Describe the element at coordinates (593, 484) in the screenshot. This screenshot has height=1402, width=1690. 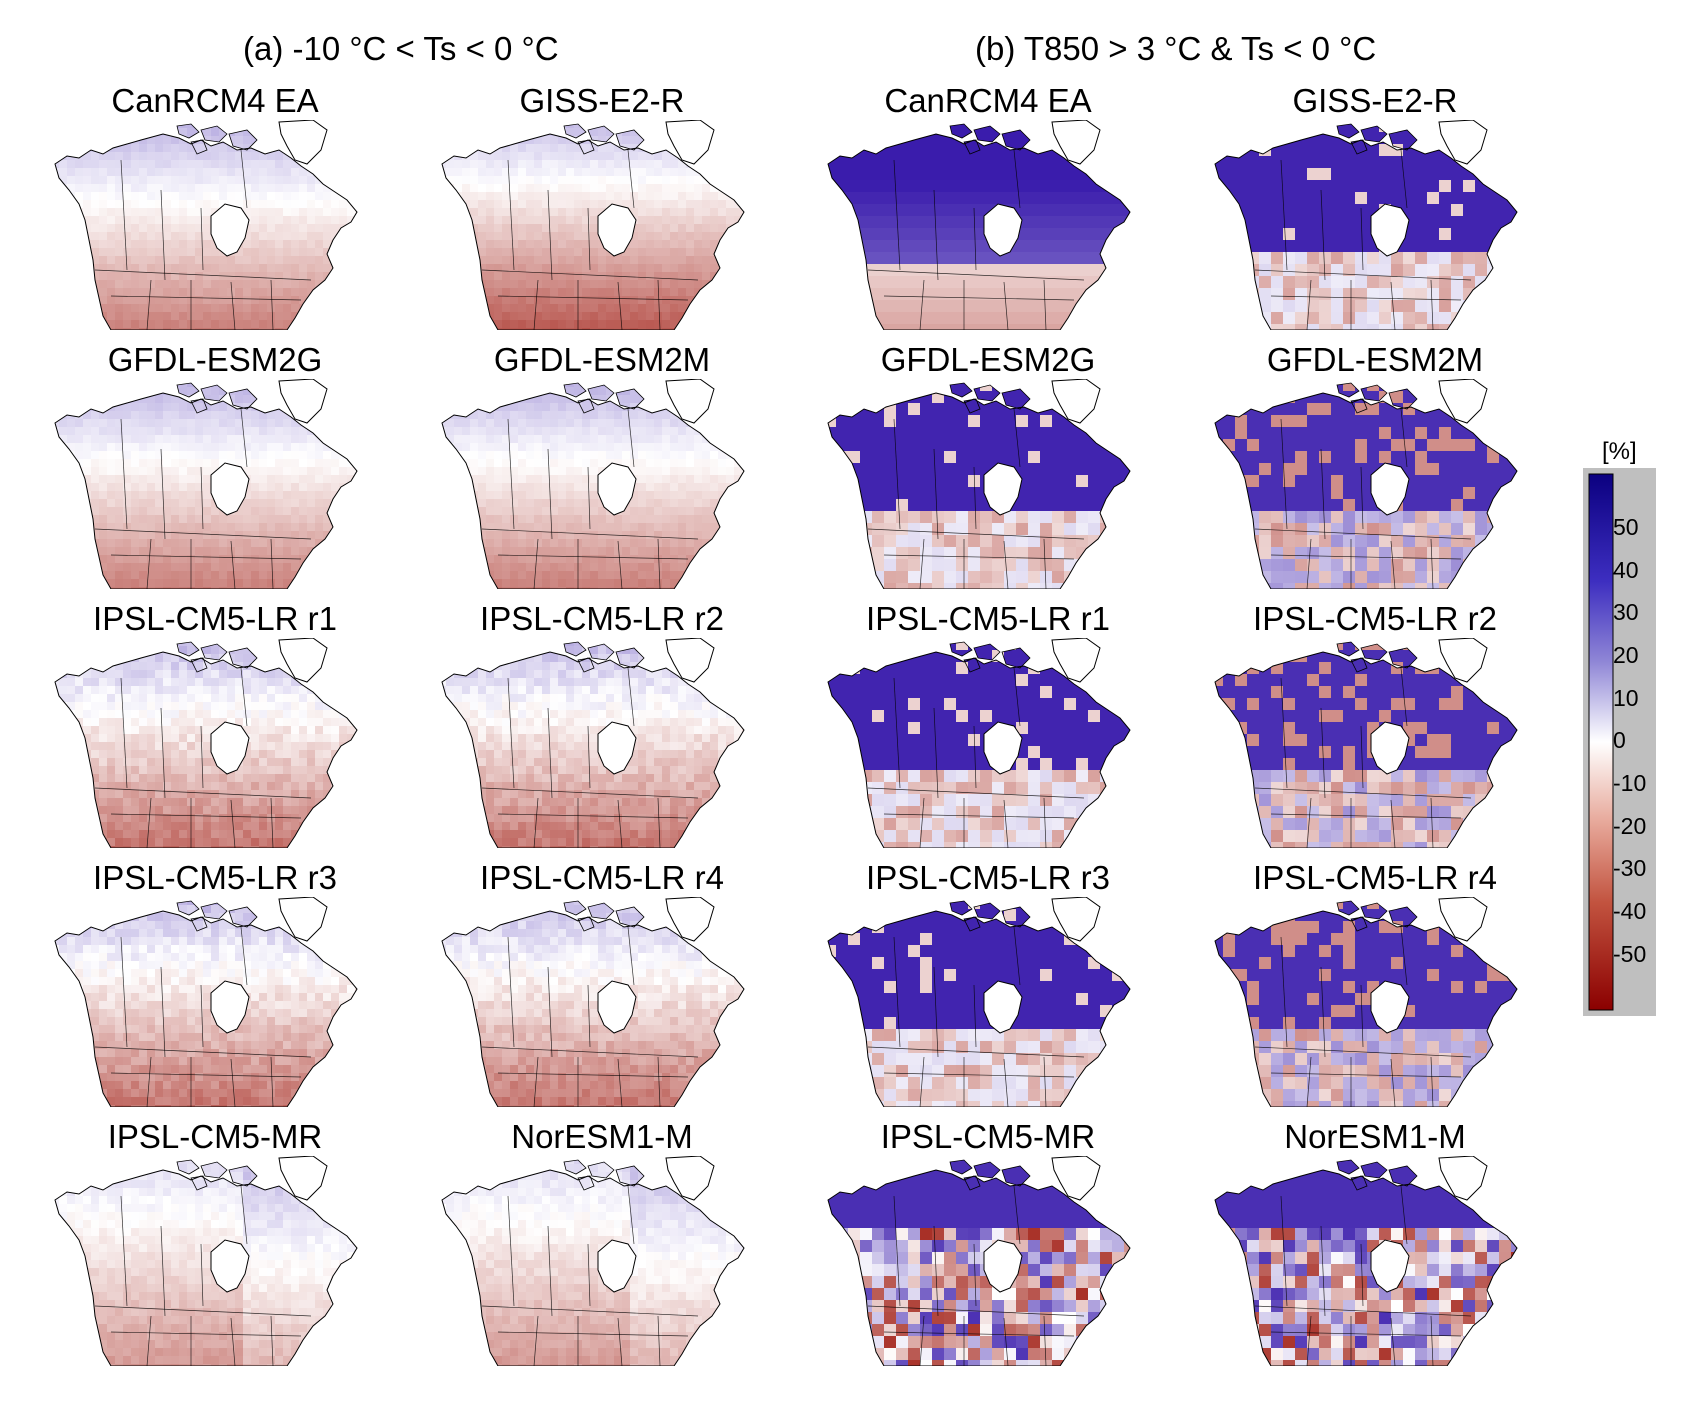
I see `map-panel-a-gfdl-esm2m` at that location.